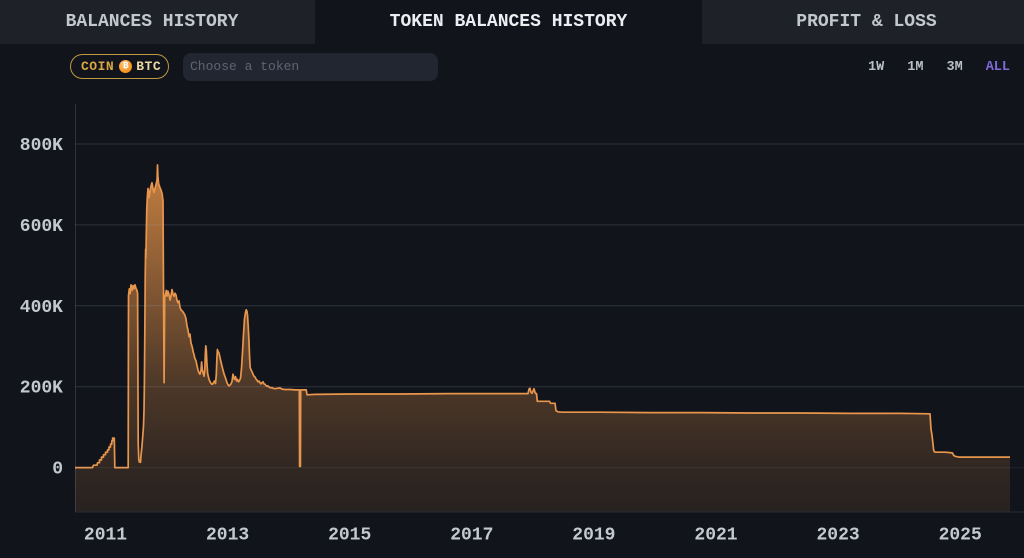 The width and height of the screenshot is (1024, 558). What do you see at coordinates (471, 536) in the screenshot?
I see `svg-text: 2017` at bounding box center [471, 536].